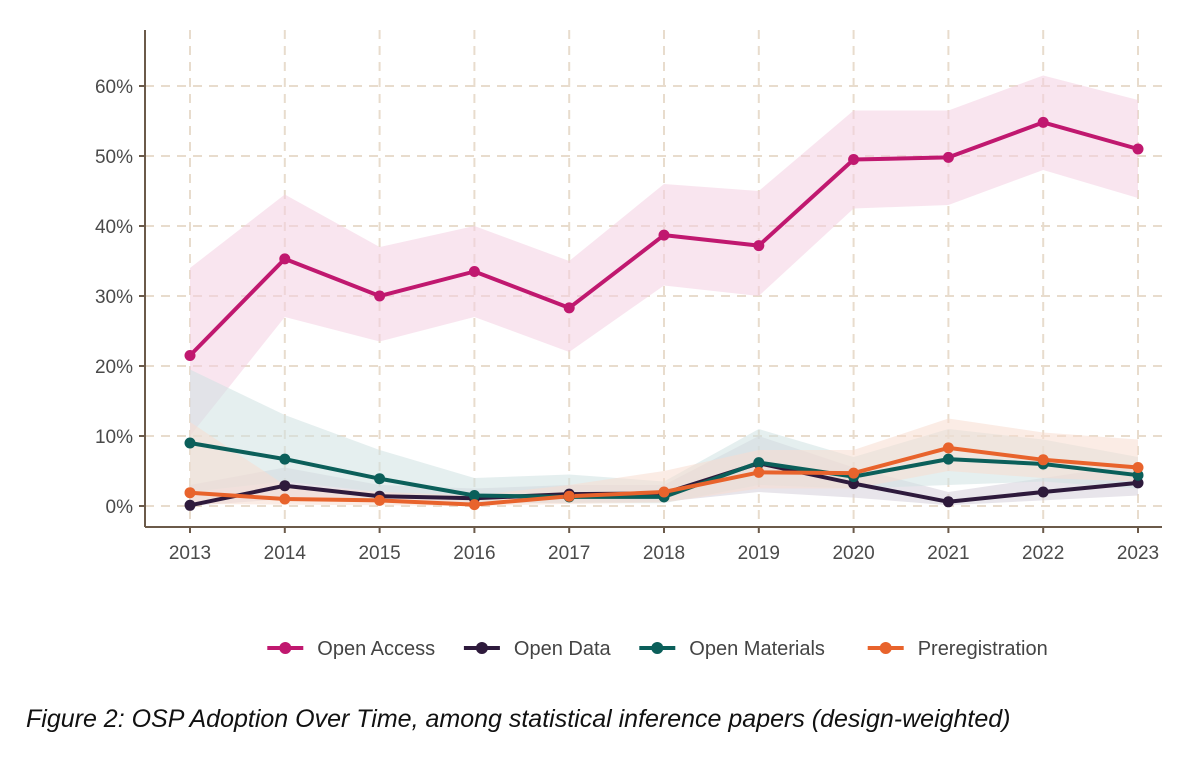 The image size is (1200, 771). What do you see at coordinates (114, 367) in the screenshot?
I see `y-tick-label-20: 20%` at bounding box center [114, 367].